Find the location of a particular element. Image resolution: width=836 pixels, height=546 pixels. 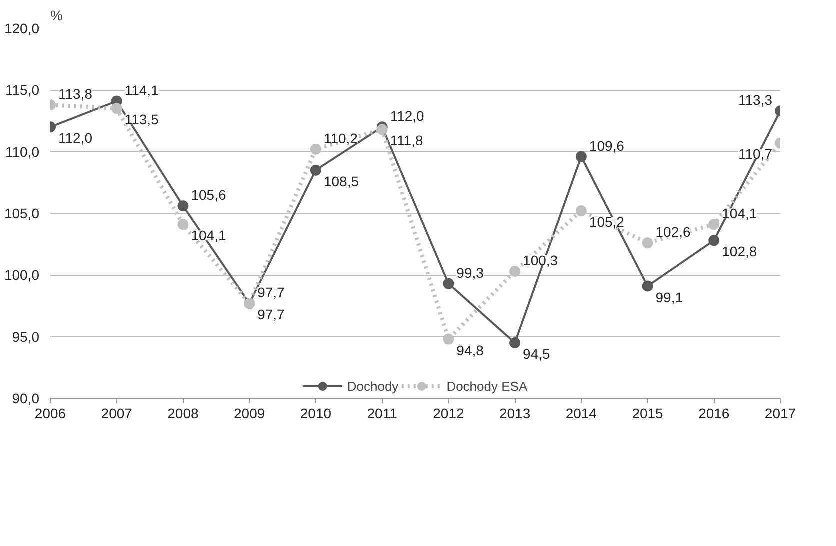

x-tick-label: 2014 is located at coordinates (582, 414).